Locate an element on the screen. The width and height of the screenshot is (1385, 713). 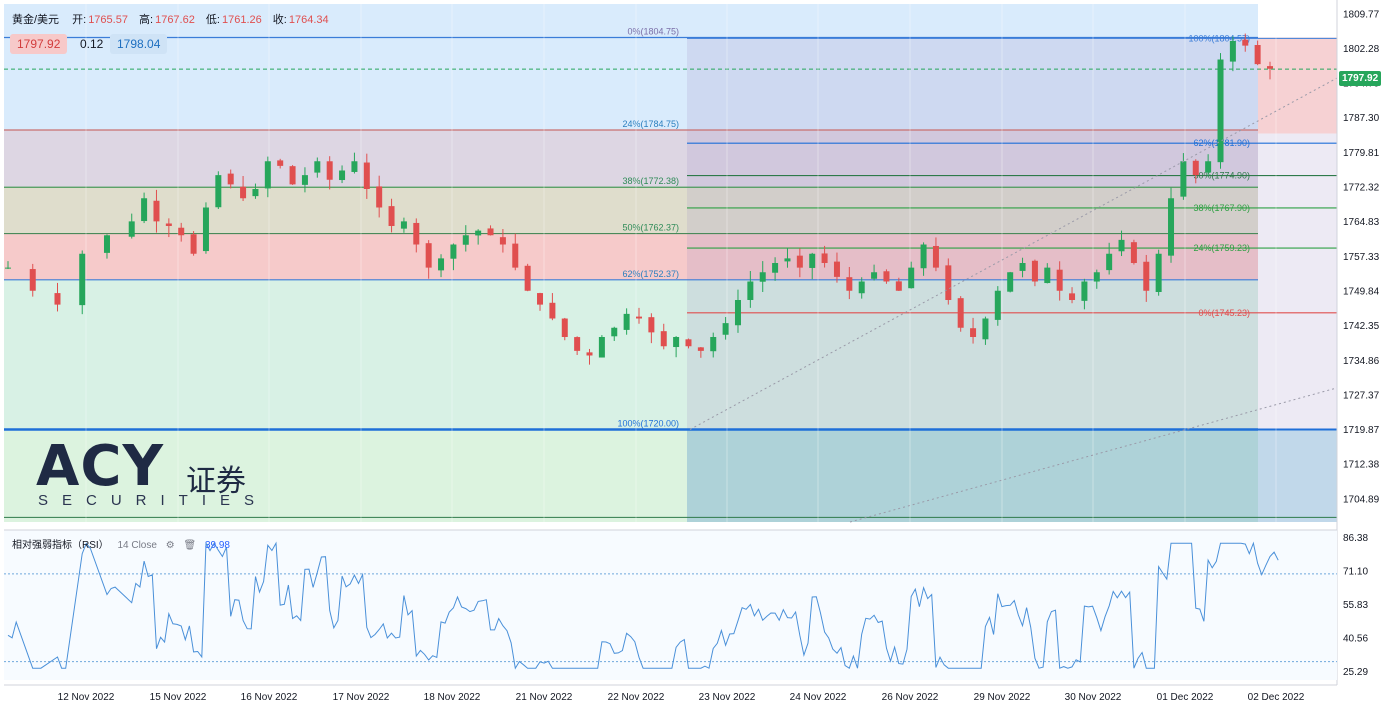
y-tick-12: 1719.87 is located at coordinates (1361, 430).